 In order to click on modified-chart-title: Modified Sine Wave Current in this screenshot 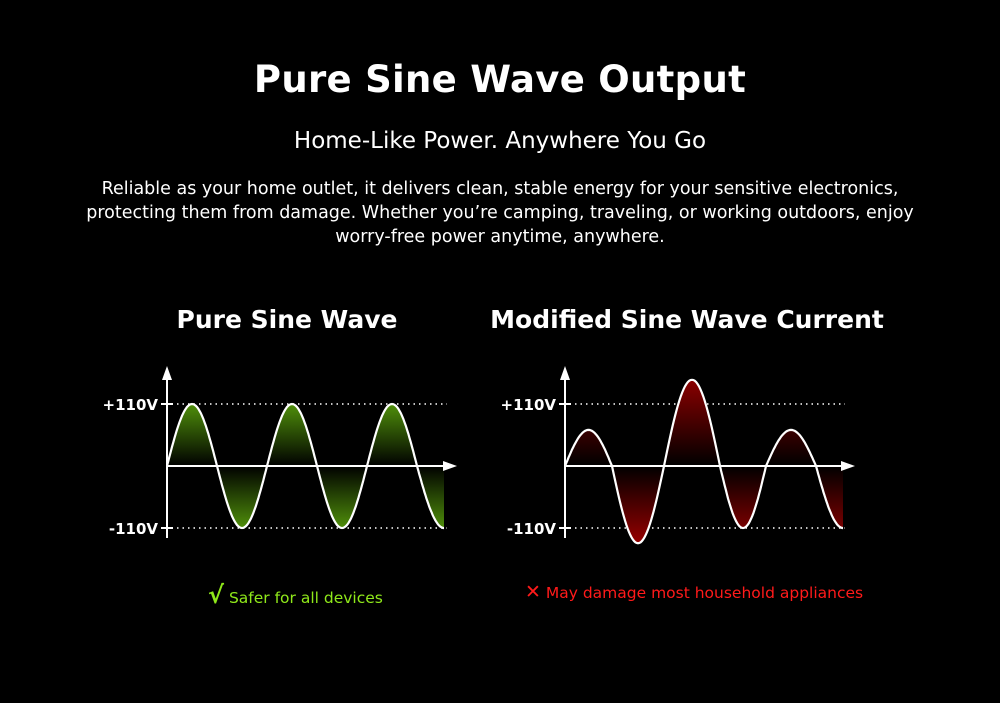, I will do `click(687, 319)`.